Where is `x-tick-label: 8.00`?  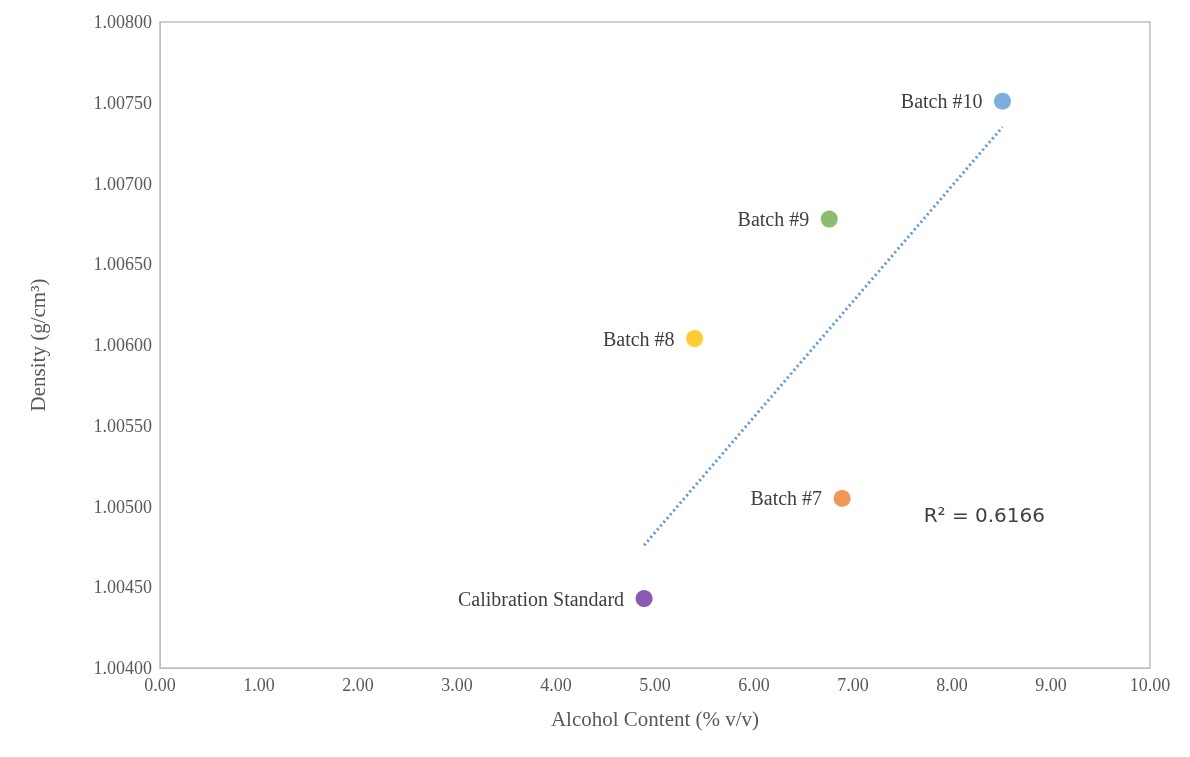 x-tick-label: 8.00 is located at coordinates (952, 685).